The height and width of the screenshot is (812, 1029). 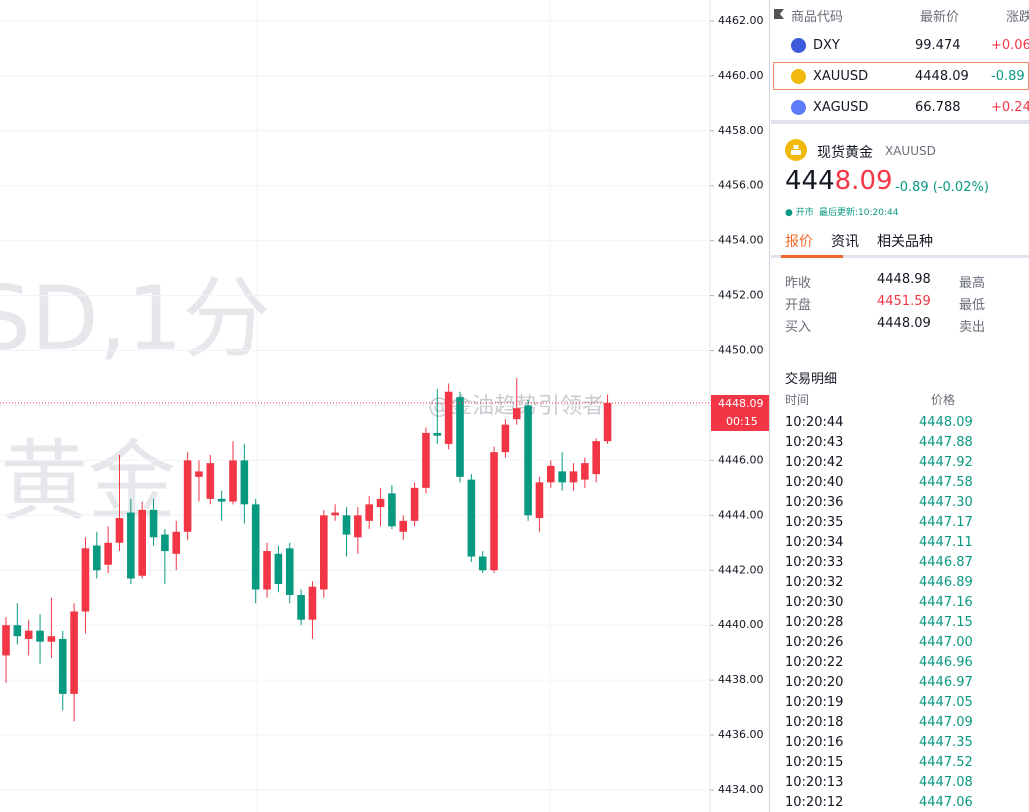 I want to click on watch-price: 4448.09, so click(x=942, y=76).